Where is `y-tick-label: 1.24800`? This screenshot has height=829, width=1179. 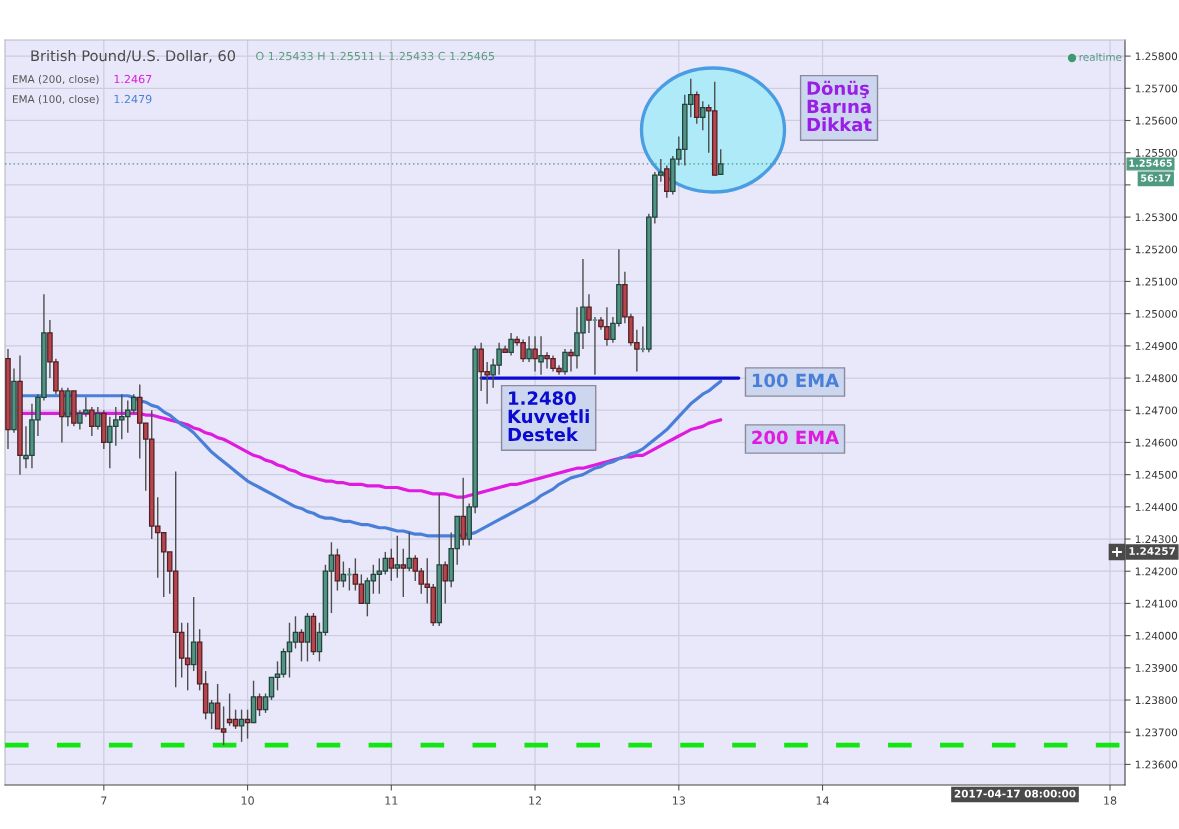
y-tick-label: 1.24800 is located at coordinates (1156, 378).